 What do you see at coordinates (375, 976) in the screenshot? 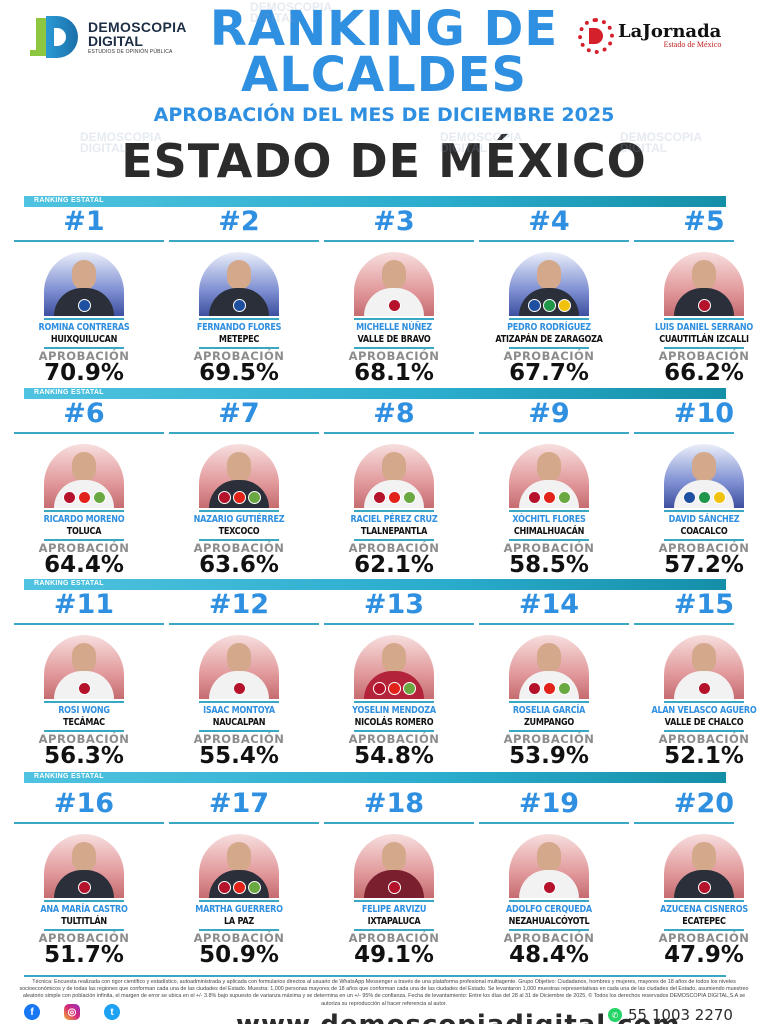
I see `footer-divider` at bounding box center [375, 976].